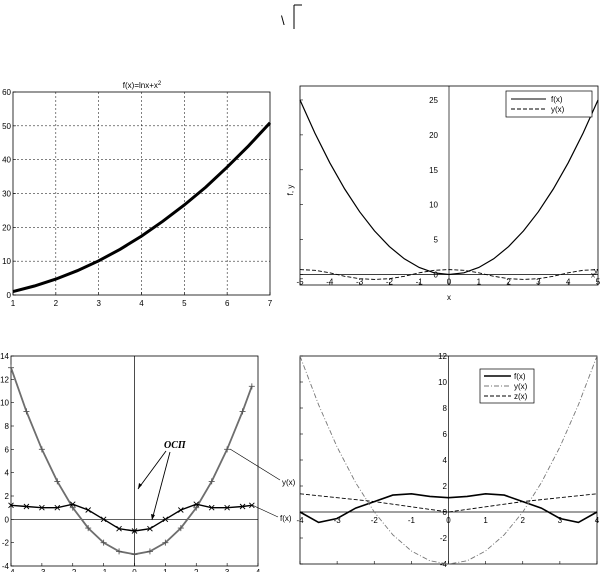  I want to click on annotation-arrowhead-curve, so click(153, 517).